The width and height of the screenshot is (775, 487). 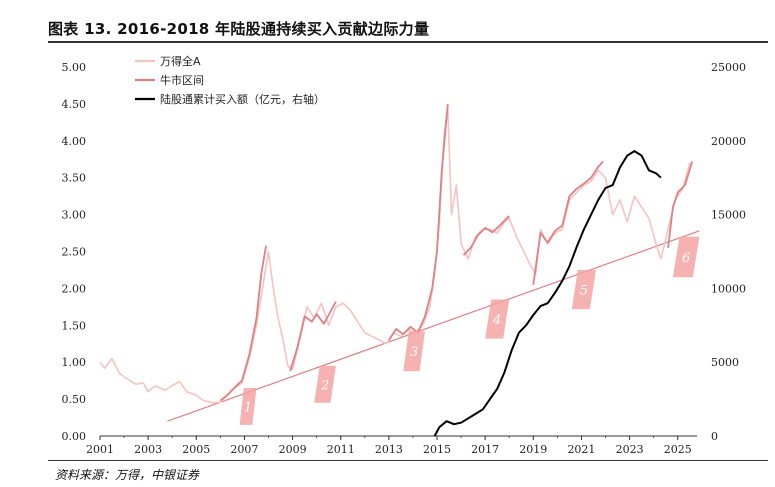 I want to click on y-right-tick-label: 25000, so click(x=728, y=67).